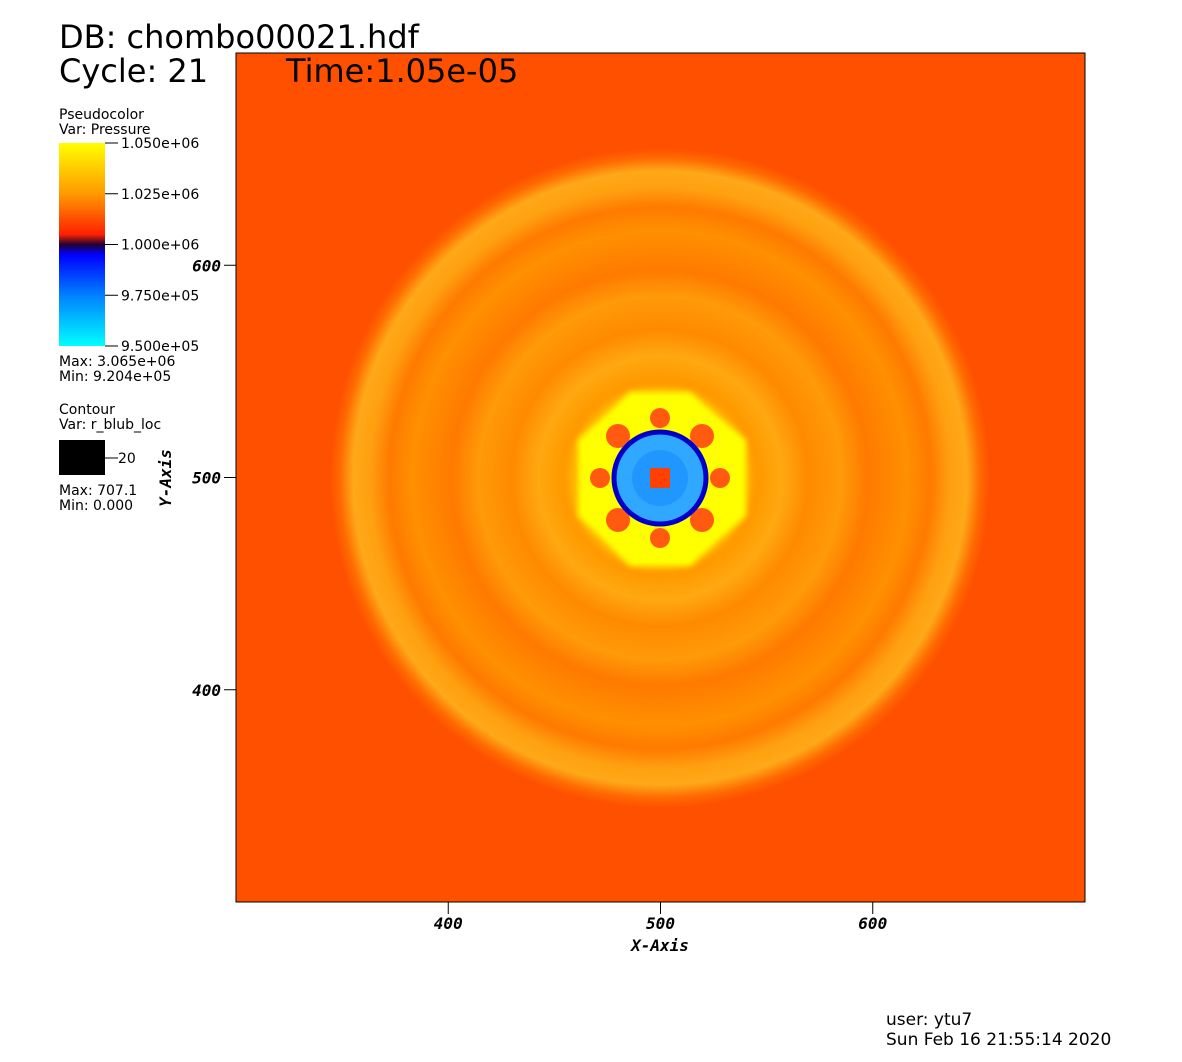 The width and height of the screenshot is (1182, 1062). Describe the element at coordinates (110, 425) in the screenshot. I see `contour-var: Var: r_blub_loc` at that location.